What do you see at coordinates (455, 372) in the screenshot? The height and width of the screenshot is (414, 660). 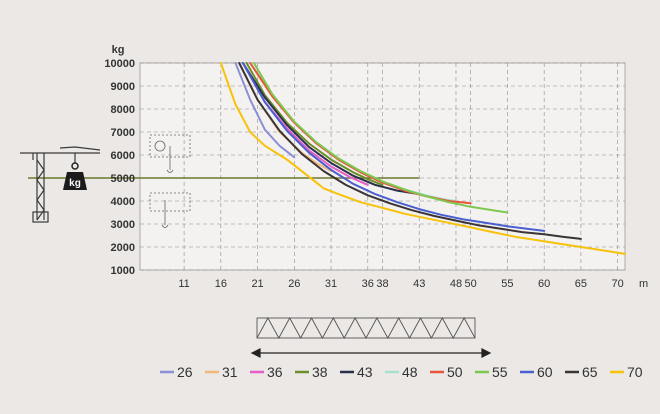 I see `legend-label-50: 50` at bounding box center [455, 372].